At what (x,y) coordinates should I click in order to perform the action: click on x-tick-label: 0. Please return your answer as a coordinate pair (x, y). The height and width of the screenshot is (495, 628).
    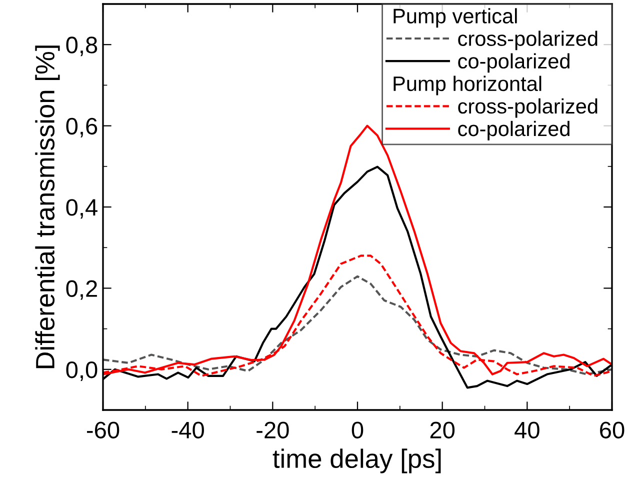
    Looking at the image, I should click on (358, 430).